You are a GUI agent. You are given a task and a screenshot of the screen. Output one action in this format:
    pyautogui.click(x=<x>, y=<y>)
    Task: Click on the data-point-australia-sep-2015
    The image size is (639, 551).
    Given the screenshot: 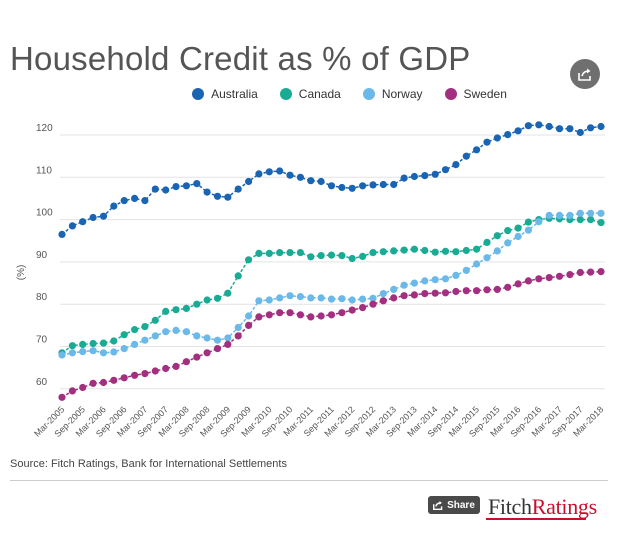 What is the action you would take?
    pyautogui.click(x=497, y=138)
    